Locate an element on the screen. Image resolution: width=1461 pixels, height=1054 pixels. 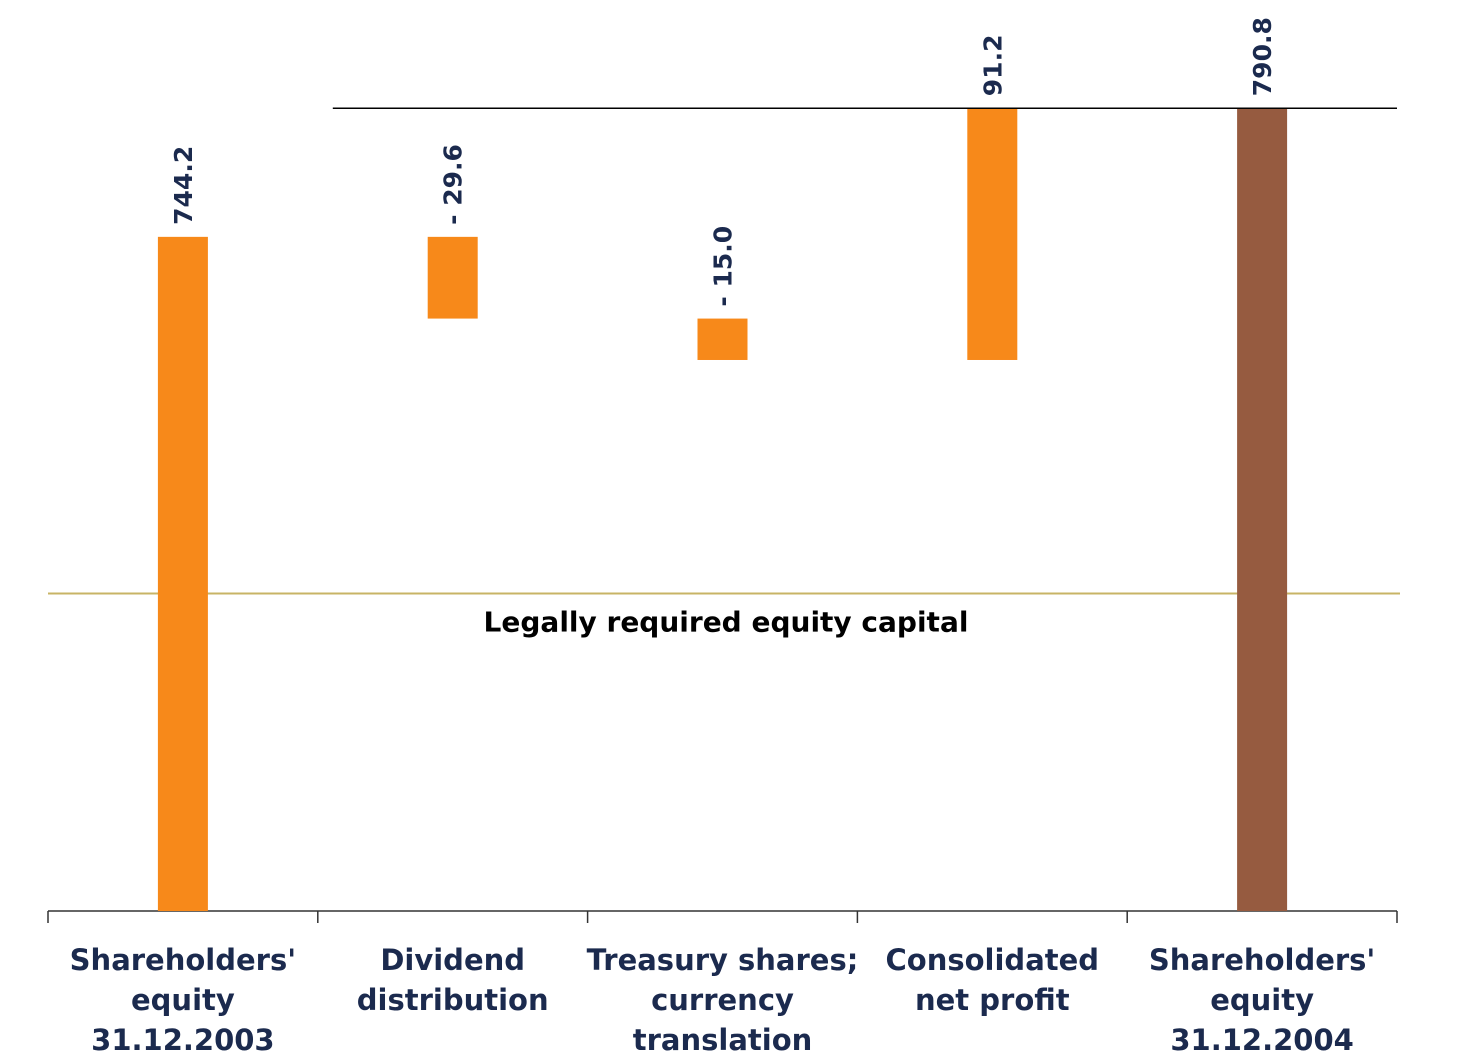
value-label: - 15.0 is located at coordinates (723, 266).